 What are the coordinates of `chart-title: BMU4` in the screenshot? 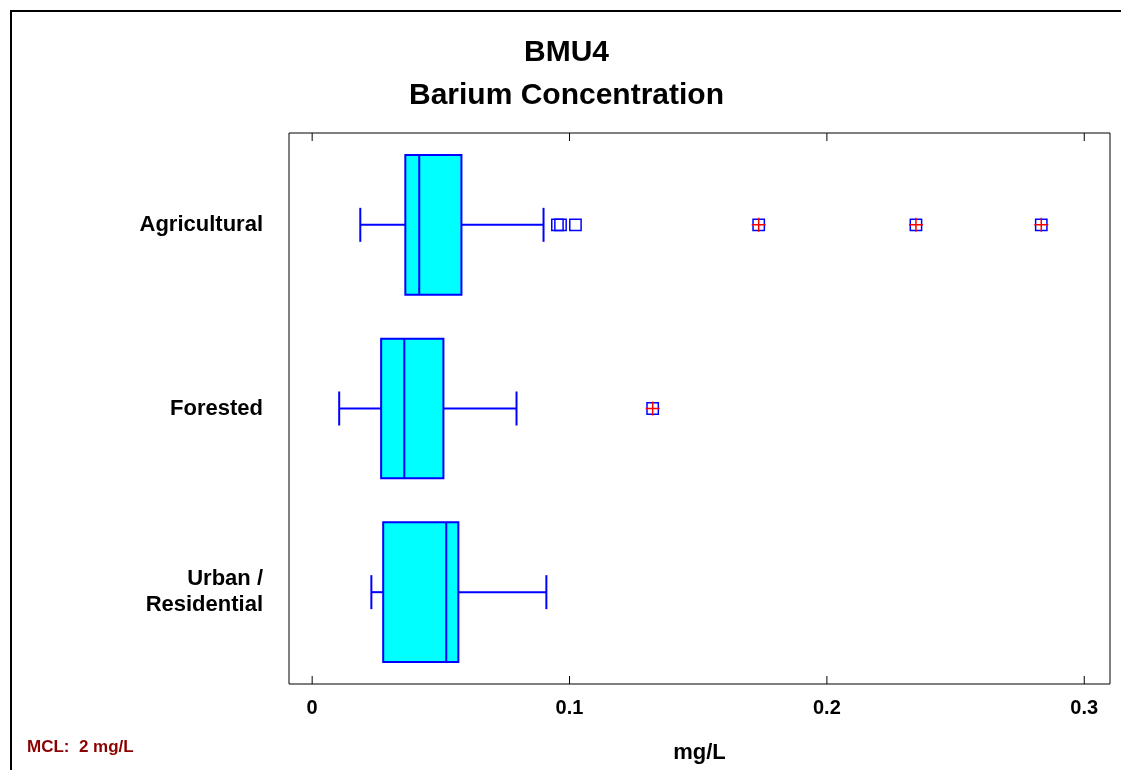 It's located at (566, 51).